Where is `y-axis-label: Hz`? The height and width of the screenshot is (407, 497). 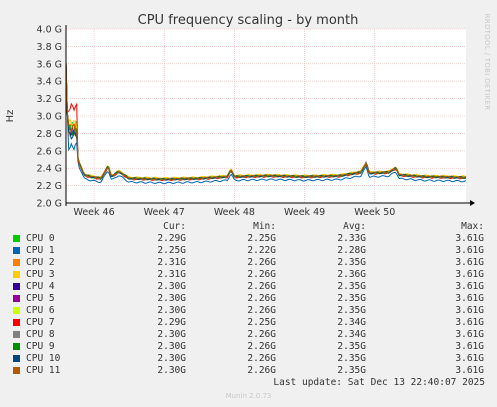
y-axis-label: Hz is located at coordinates (10, 116).